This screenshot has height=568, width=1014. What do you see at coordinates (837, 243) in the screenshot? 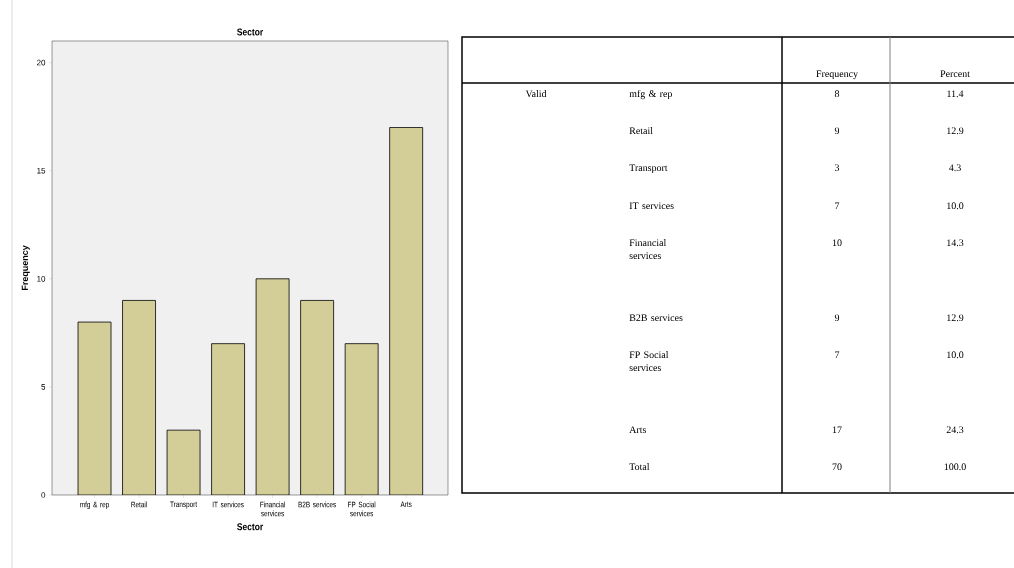
I see `data-label: 10` at bounding box center [837, 243].